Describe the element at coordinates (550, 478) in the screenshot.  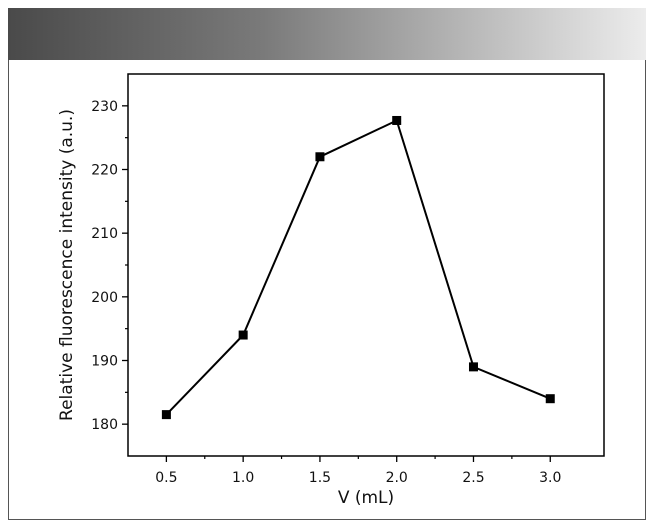
I see `x-tick-label: 3.0` at that location.